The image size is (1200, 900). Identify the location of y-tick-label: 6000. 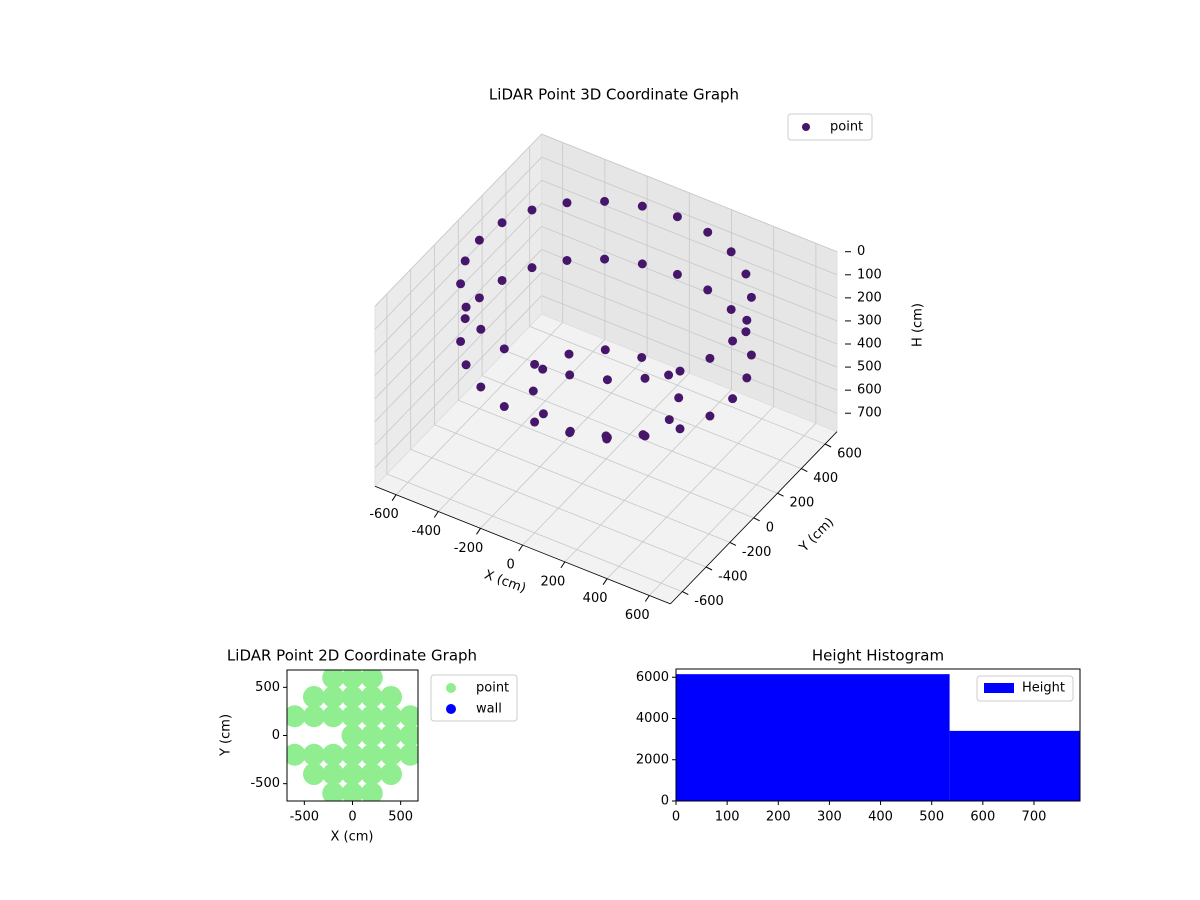
(652, 677).